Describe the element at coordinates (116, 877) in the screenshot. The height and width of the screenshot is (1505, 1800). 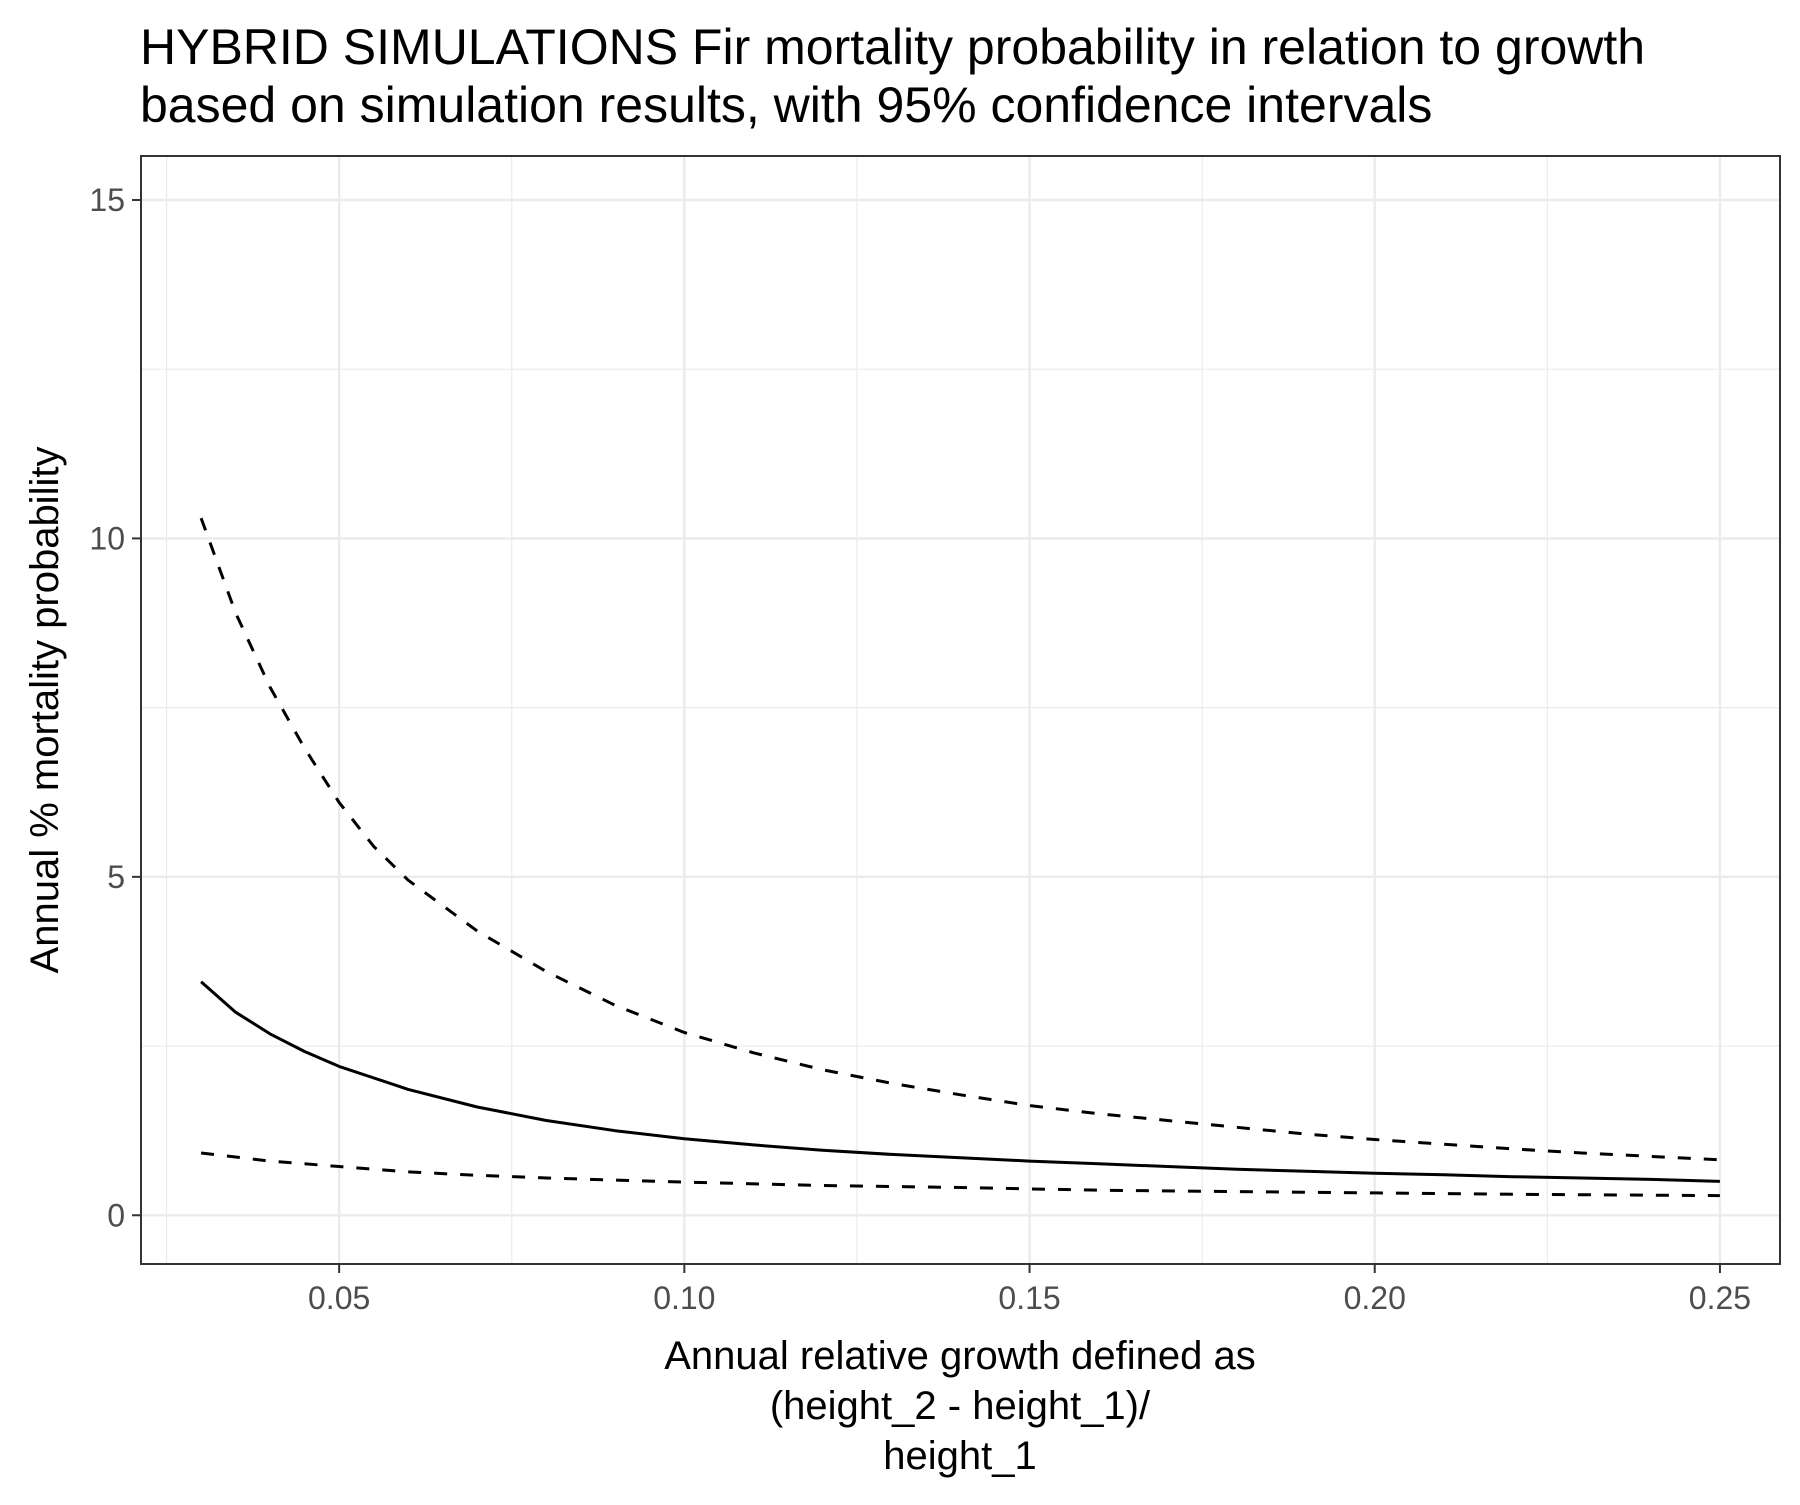
I see `y-tick-label-1: 5` at that location.